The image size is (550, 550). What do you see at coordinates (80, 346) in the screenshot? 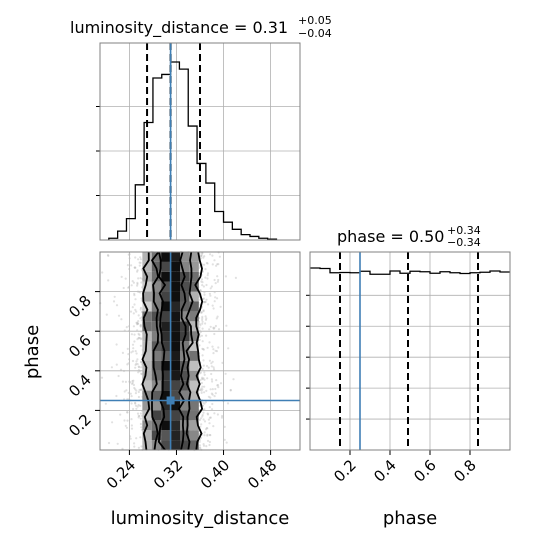
I see `y-tick-label: 0.6` at bounding box center [80, 346].